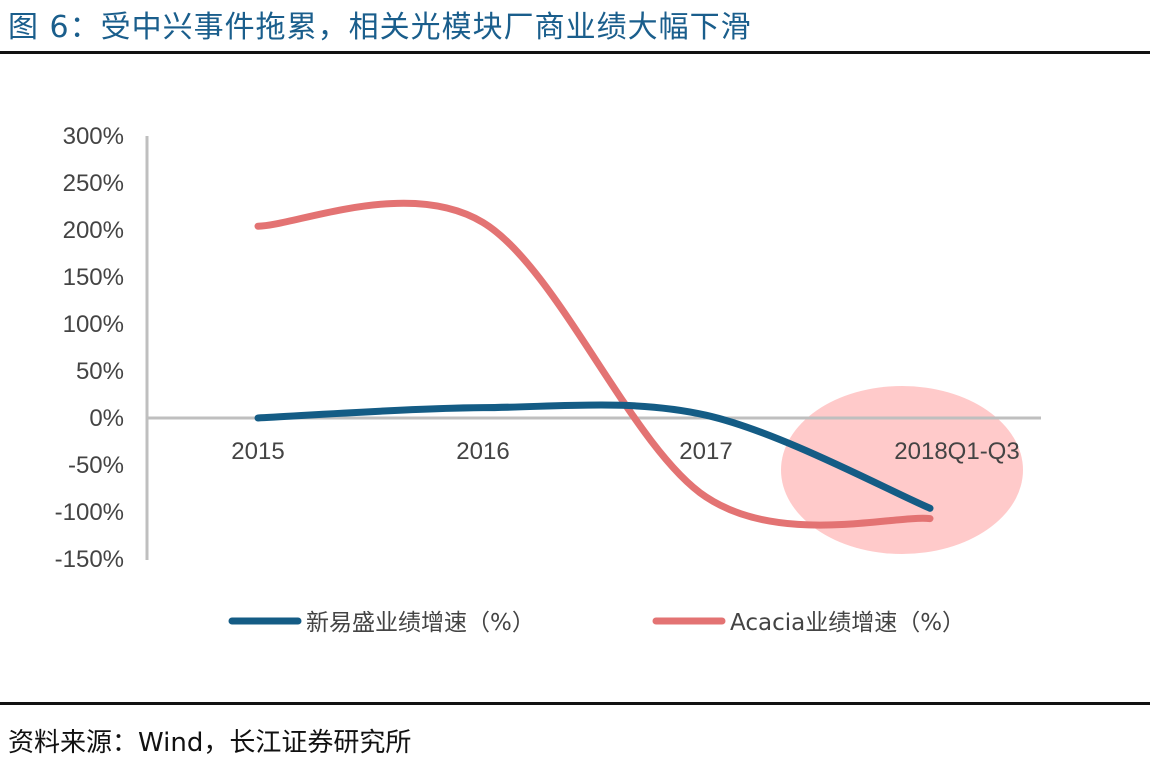 The image size is (1154, 759). What do you see at coordinates (420, 623) in the screenshot?
I see `legend-label-0: 新易盛业绩增速（%）` at bounding box center [420, 623].